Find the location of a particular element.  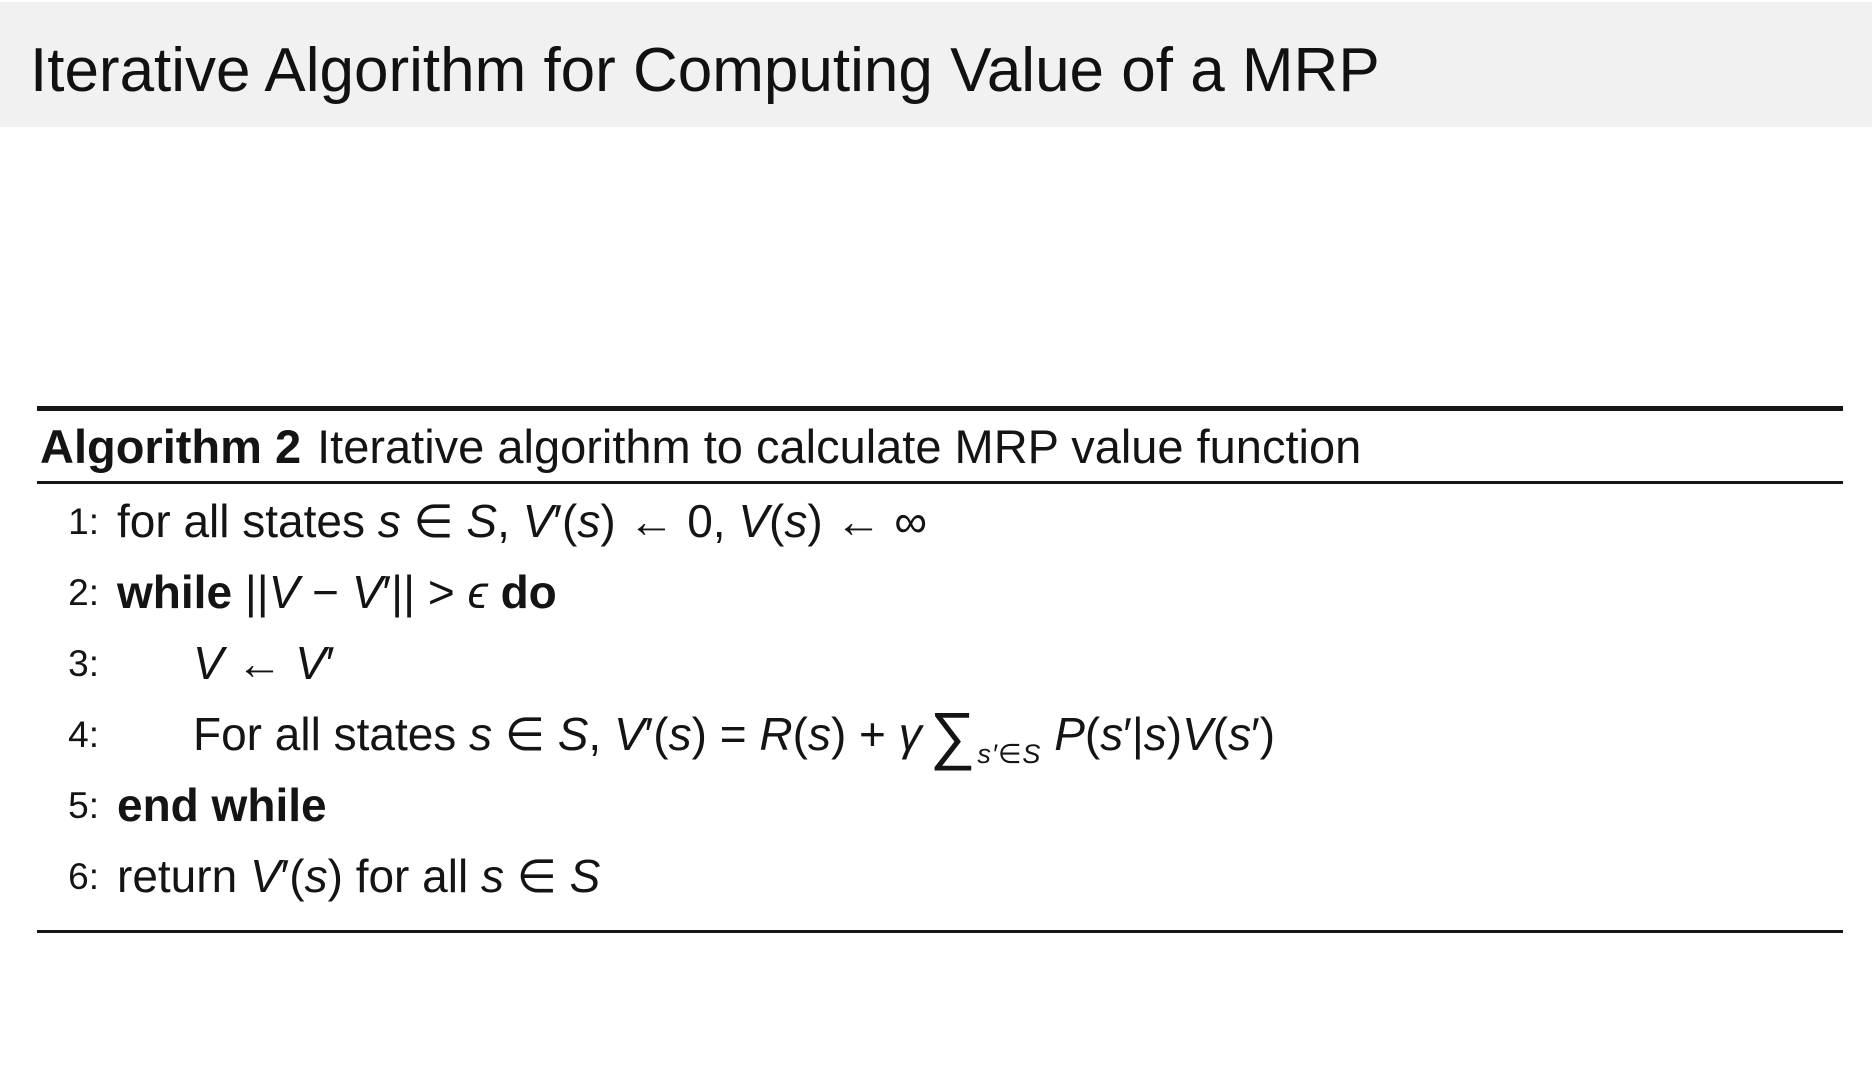

text-segment: s′∈S is located at coordinates (1009, 754).